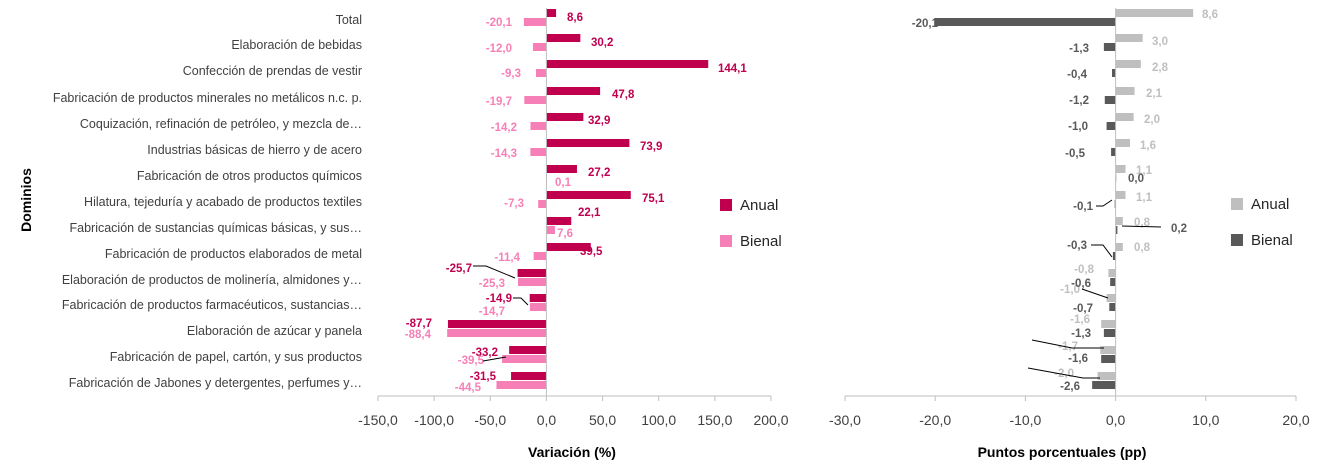 The image size is (1318, 463). What do you see at coordinates (507, 258) in the screenshot?
I see `data-label-bienal: -11,4` at bounding box center [507, 258].